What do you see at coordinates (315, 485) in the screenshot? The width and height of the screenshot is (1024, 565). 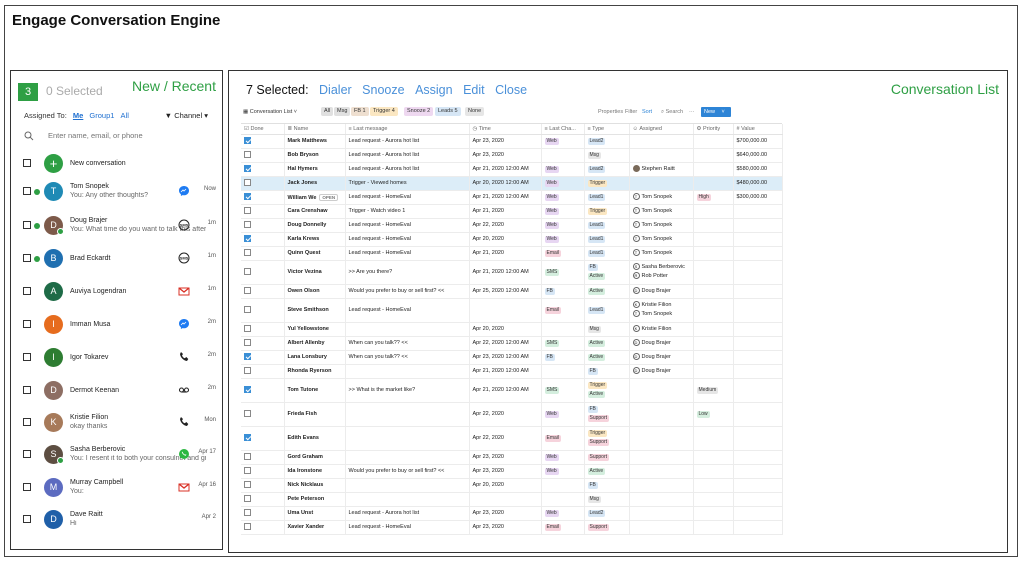 I see `name-cell: Nick Nicklaus` at bounding box center [315, 485].